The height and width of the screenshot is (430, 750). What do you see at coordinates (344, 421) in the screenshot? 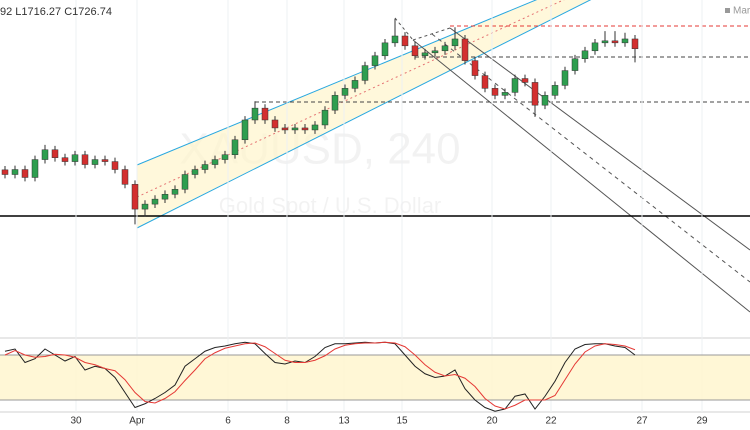
I see `x-tick-label: 13` at bounding box center [344, 421].